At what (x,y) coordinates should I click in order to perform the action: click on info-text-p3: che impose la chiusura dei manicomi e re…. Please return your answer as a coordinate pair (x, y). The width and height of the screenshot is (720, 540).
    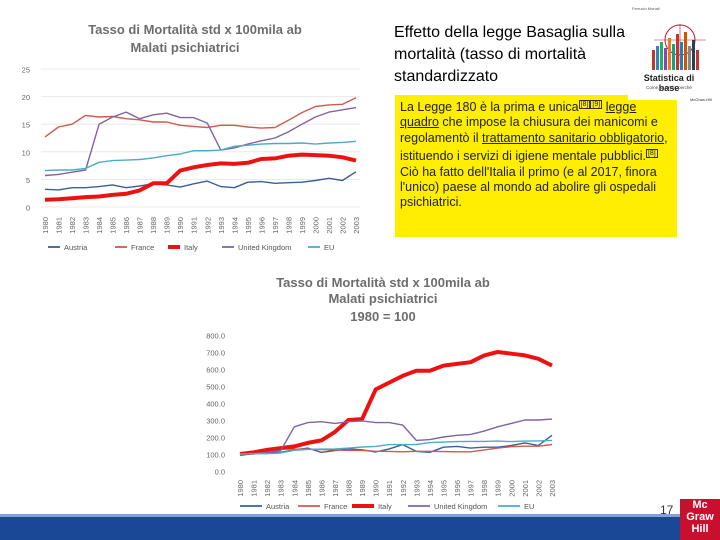
    Looking at the image, I should click on (529, 130).